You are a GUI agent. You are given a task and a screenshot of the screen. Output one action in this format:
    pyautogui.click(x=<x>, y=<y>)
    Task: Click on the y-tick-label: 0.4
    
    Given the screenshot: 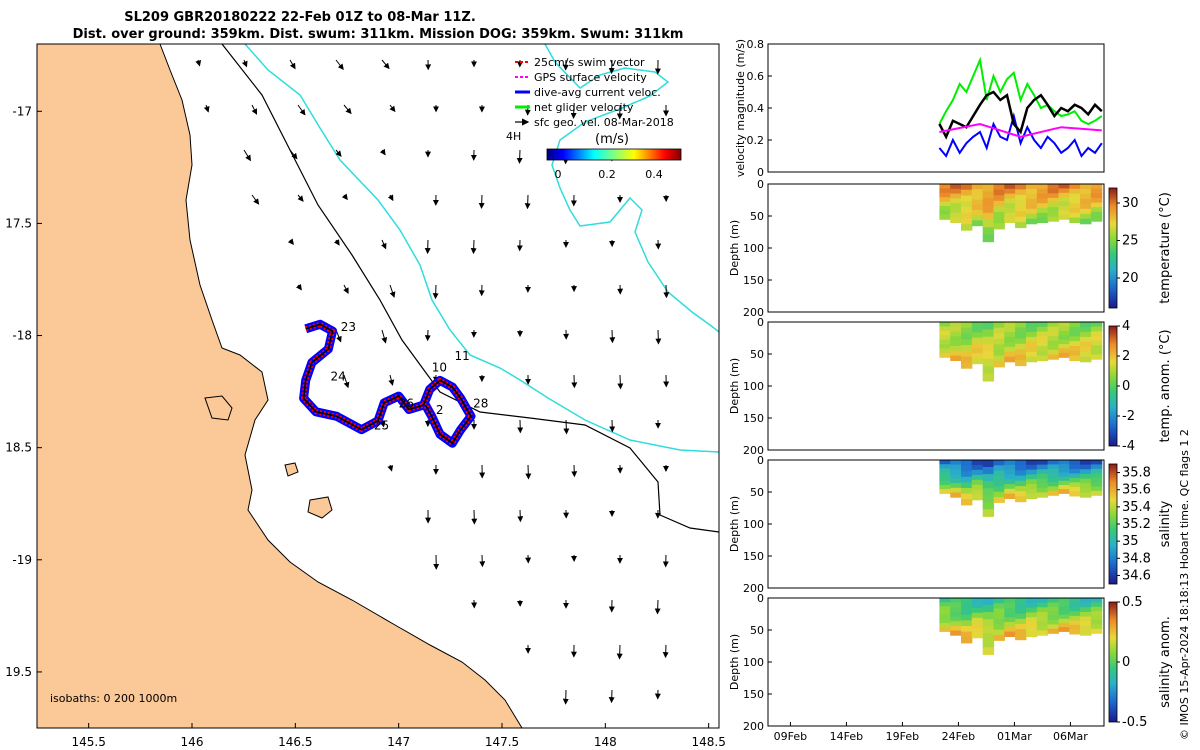 What is the action you would take?
    pyautogui.click(x=756, y=108)
    